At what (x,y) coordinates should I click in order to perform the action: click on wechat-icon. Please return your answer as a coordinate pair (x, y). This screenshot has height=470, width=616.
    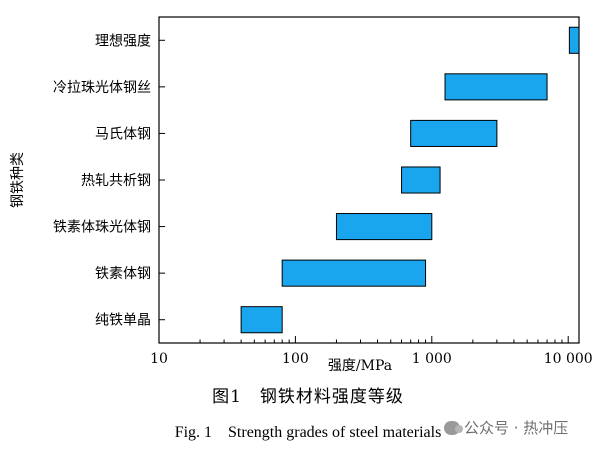
    Looking at the image, I should click on (453, 427).